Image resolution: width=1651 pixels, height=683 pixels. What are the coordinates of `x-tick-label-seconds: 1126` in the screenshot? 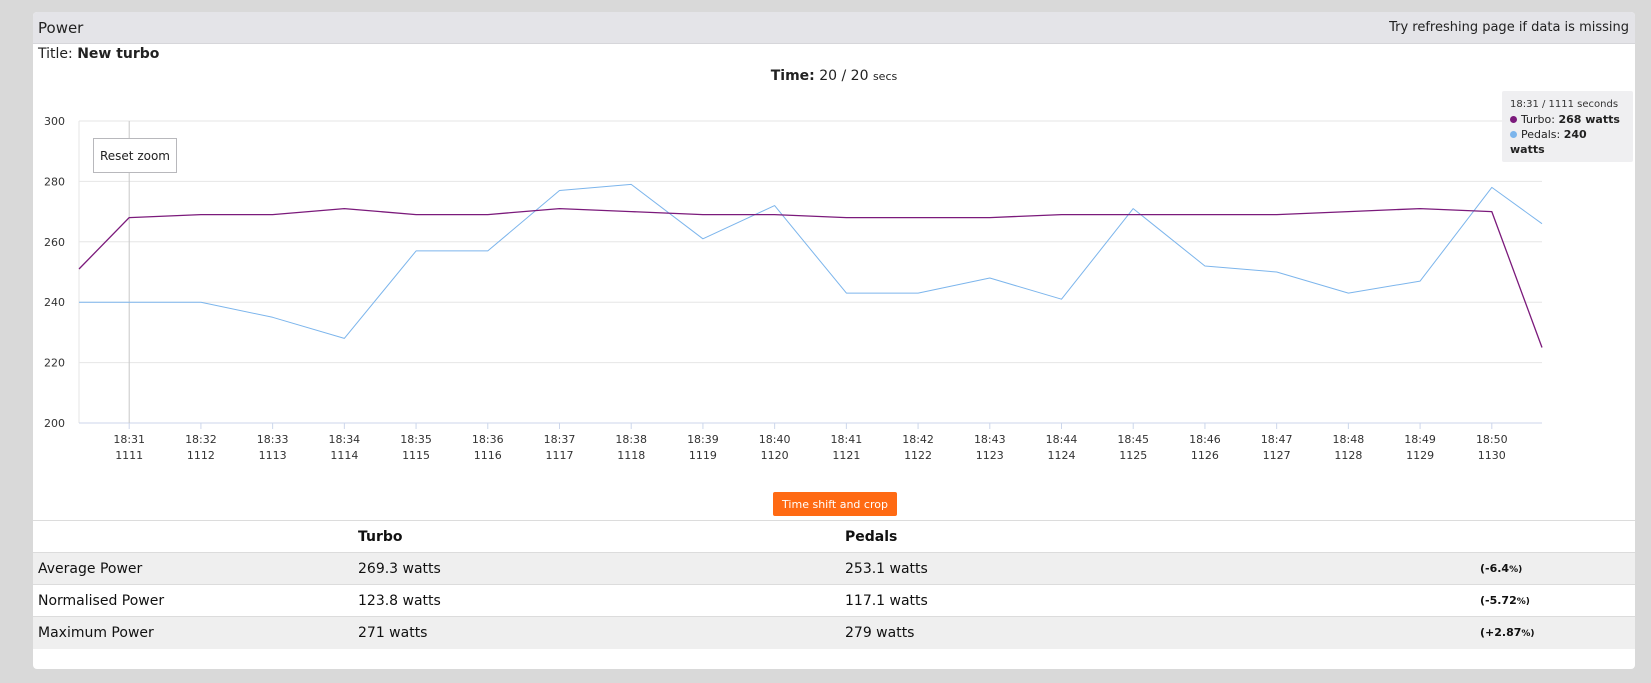 It's located at (1205, 455).